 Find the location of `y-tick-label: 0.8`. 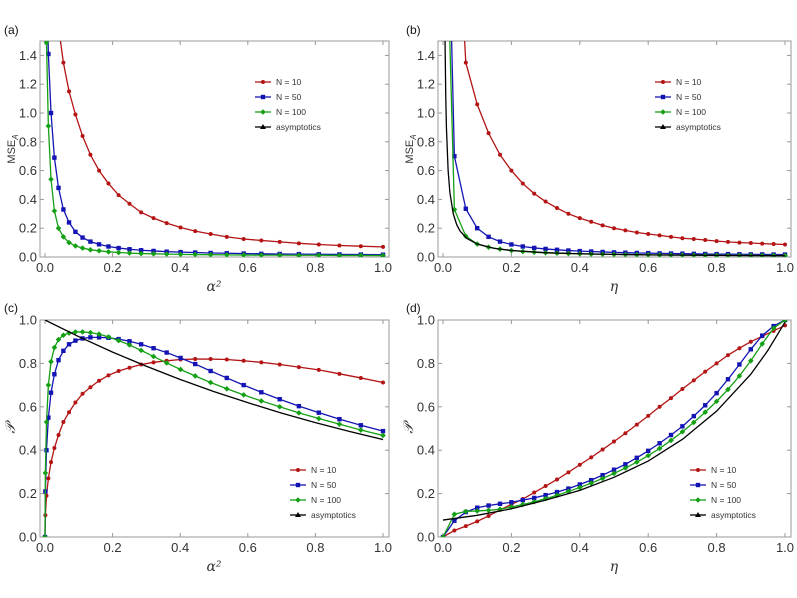

y-tick-label: 0.8 is located at coordinates (426, 141).